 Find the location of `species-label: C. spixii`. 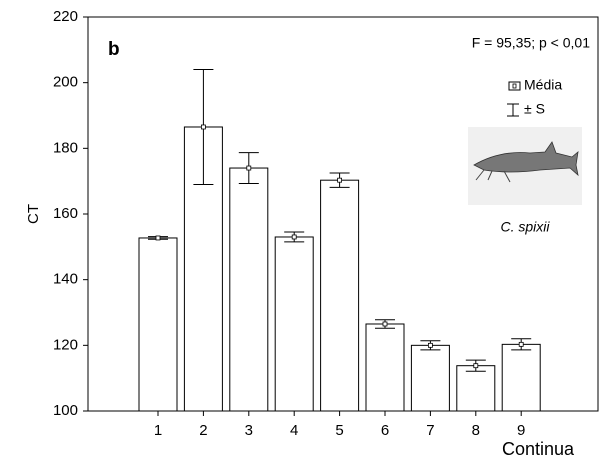

species-label: C. spixii is located at coordinates (525, 227).